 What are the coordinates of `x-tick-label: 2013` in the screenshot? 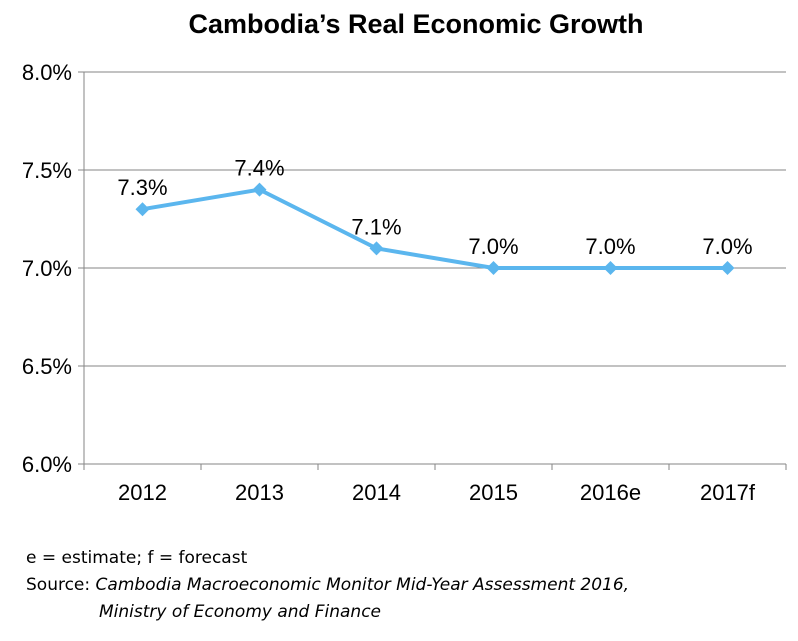 It's located at (259, 492).